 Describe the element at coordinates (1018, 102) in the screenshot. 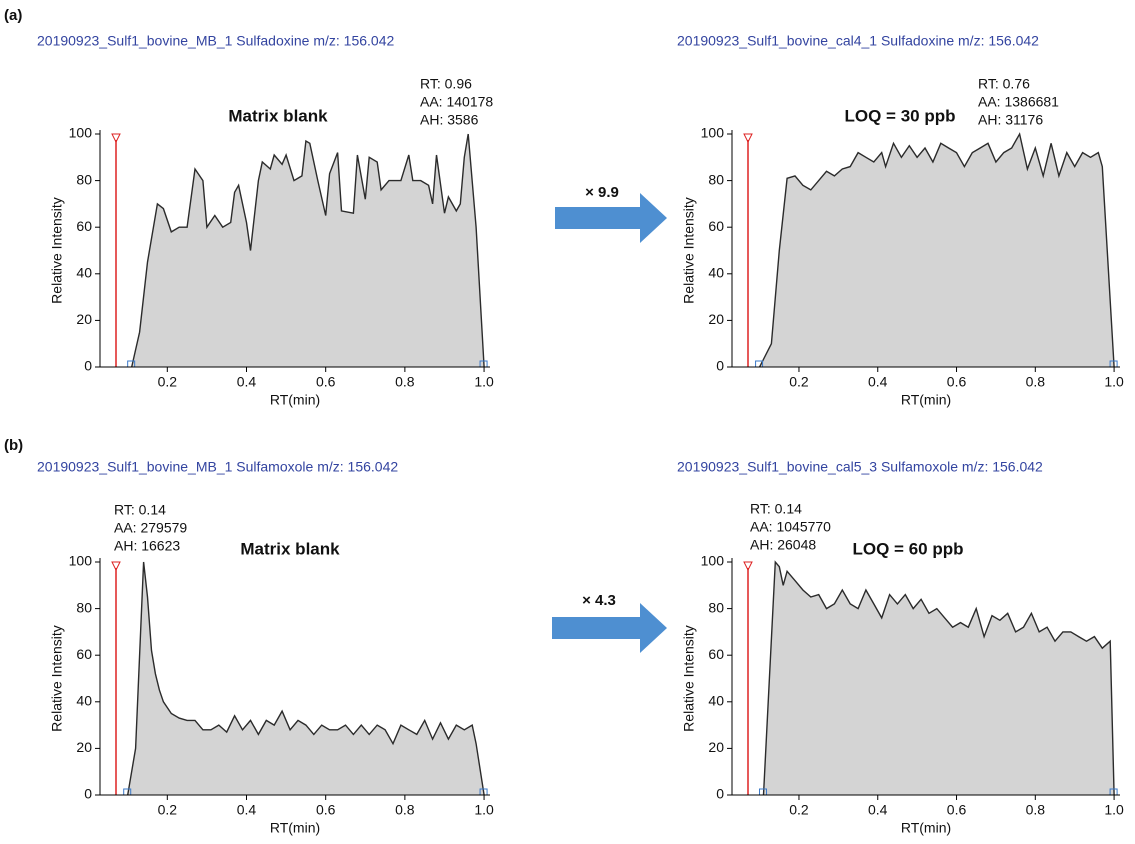

I see `peak-label: AA: 1386681` at that location.